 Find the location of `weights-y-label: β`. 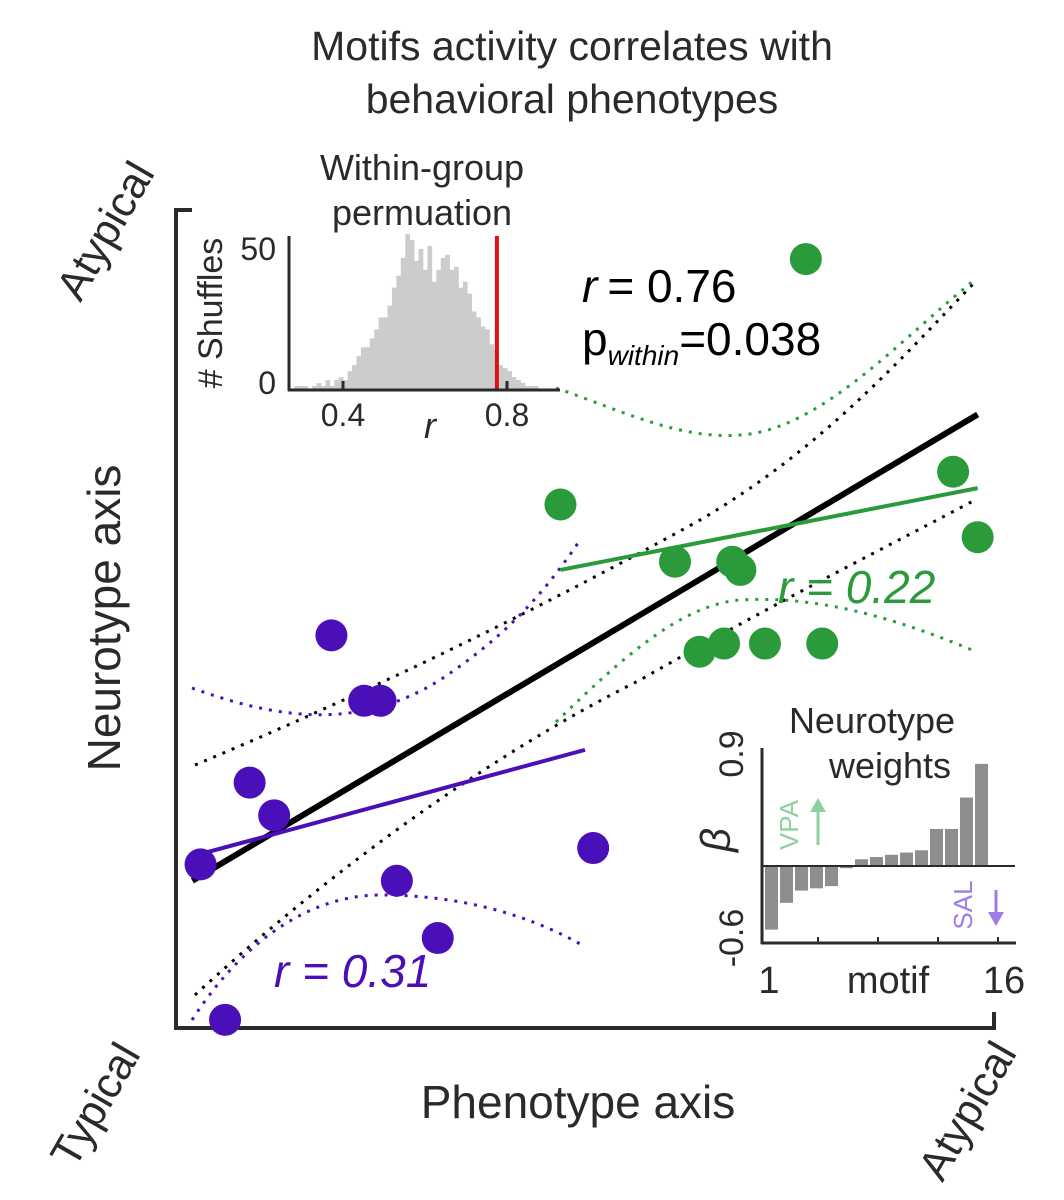

weights-y-label: β is located at coordinates (715, 841).